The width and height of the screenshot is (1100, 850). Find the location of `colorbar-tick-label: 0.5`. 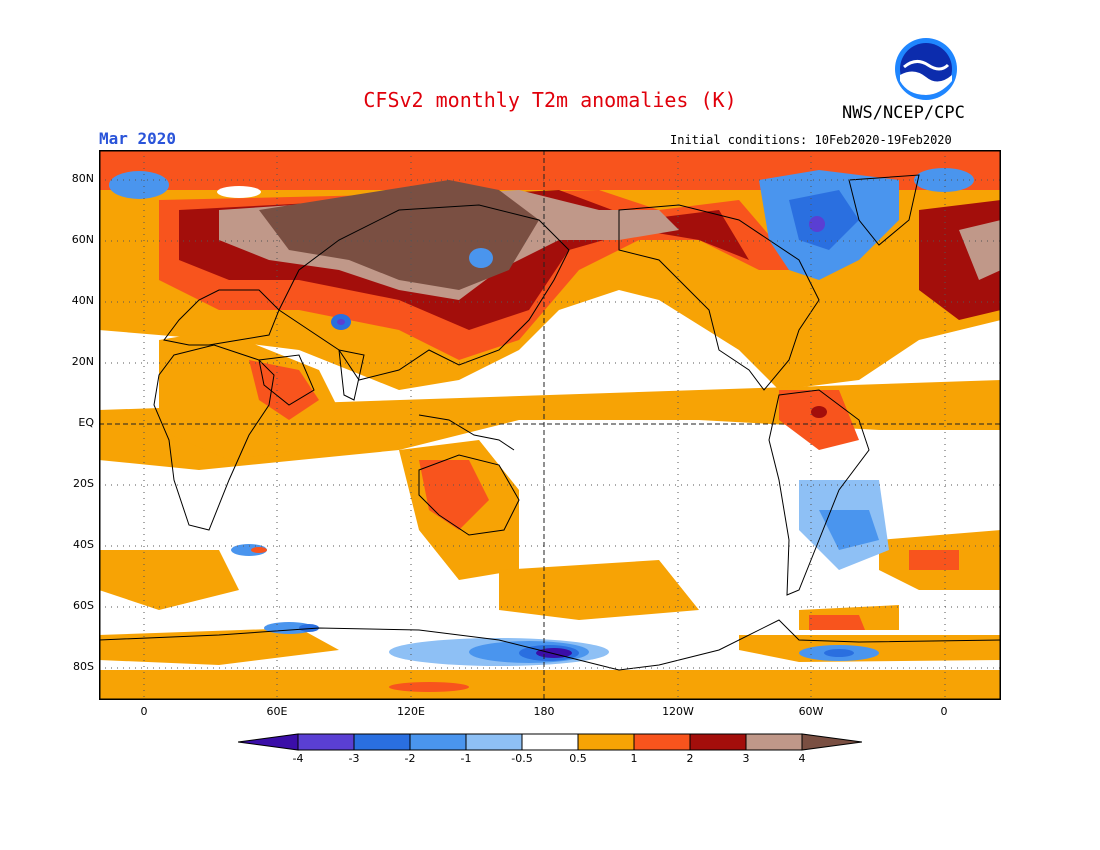

colorbar-tick-label: 0.5 is located at coordinates (578, 758).